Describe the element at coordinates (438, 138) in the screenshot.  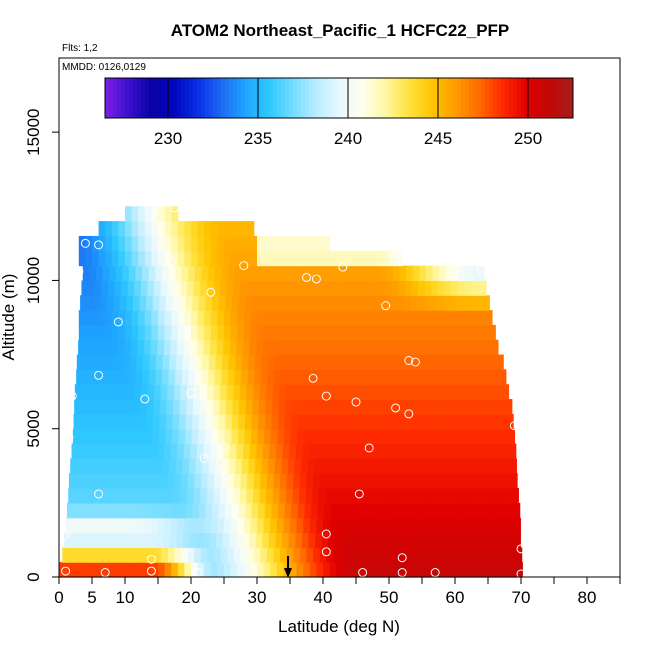
I see `colorbar-tick-label: 245` at that location.